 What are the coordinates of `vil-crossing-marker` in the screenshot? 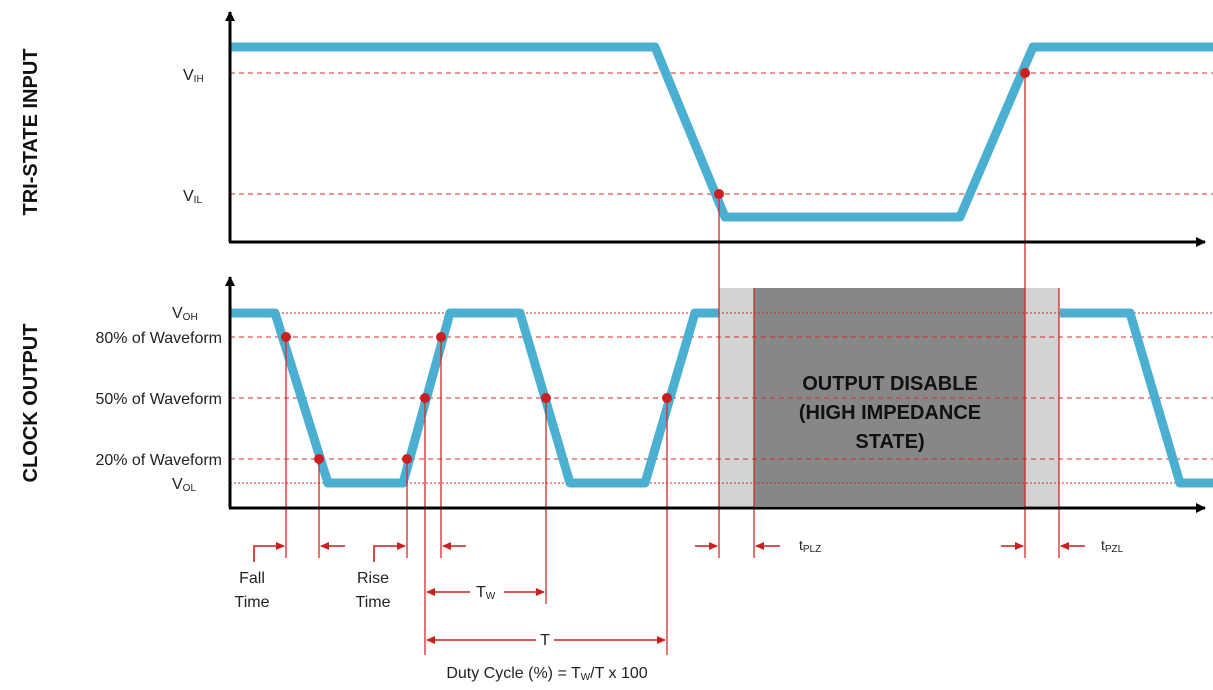 It's located at (719, 194).